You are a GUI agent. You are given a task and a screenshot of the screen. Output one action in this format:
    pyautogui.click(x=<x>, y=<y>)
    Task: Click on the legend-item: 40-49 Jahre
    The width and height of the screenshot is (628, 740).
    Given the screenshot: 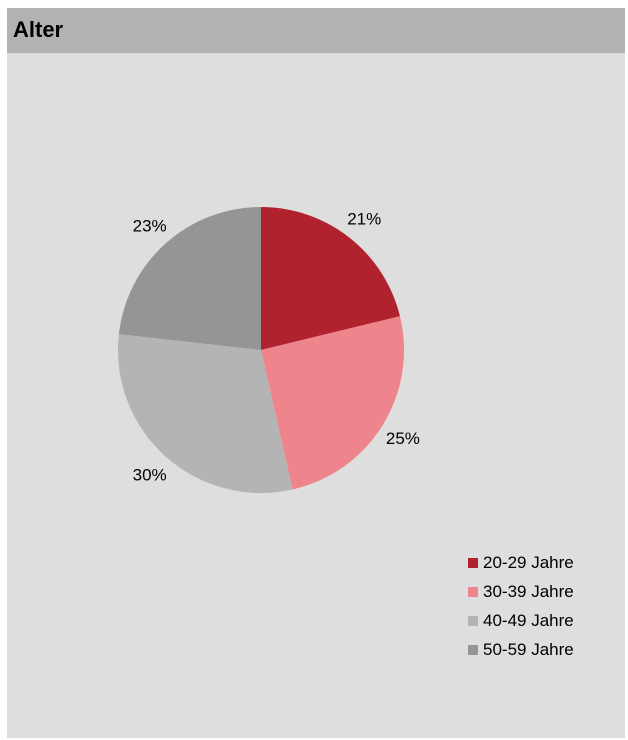 What is the action you would take?
    pyautogui.click(x=521, y=620)
    